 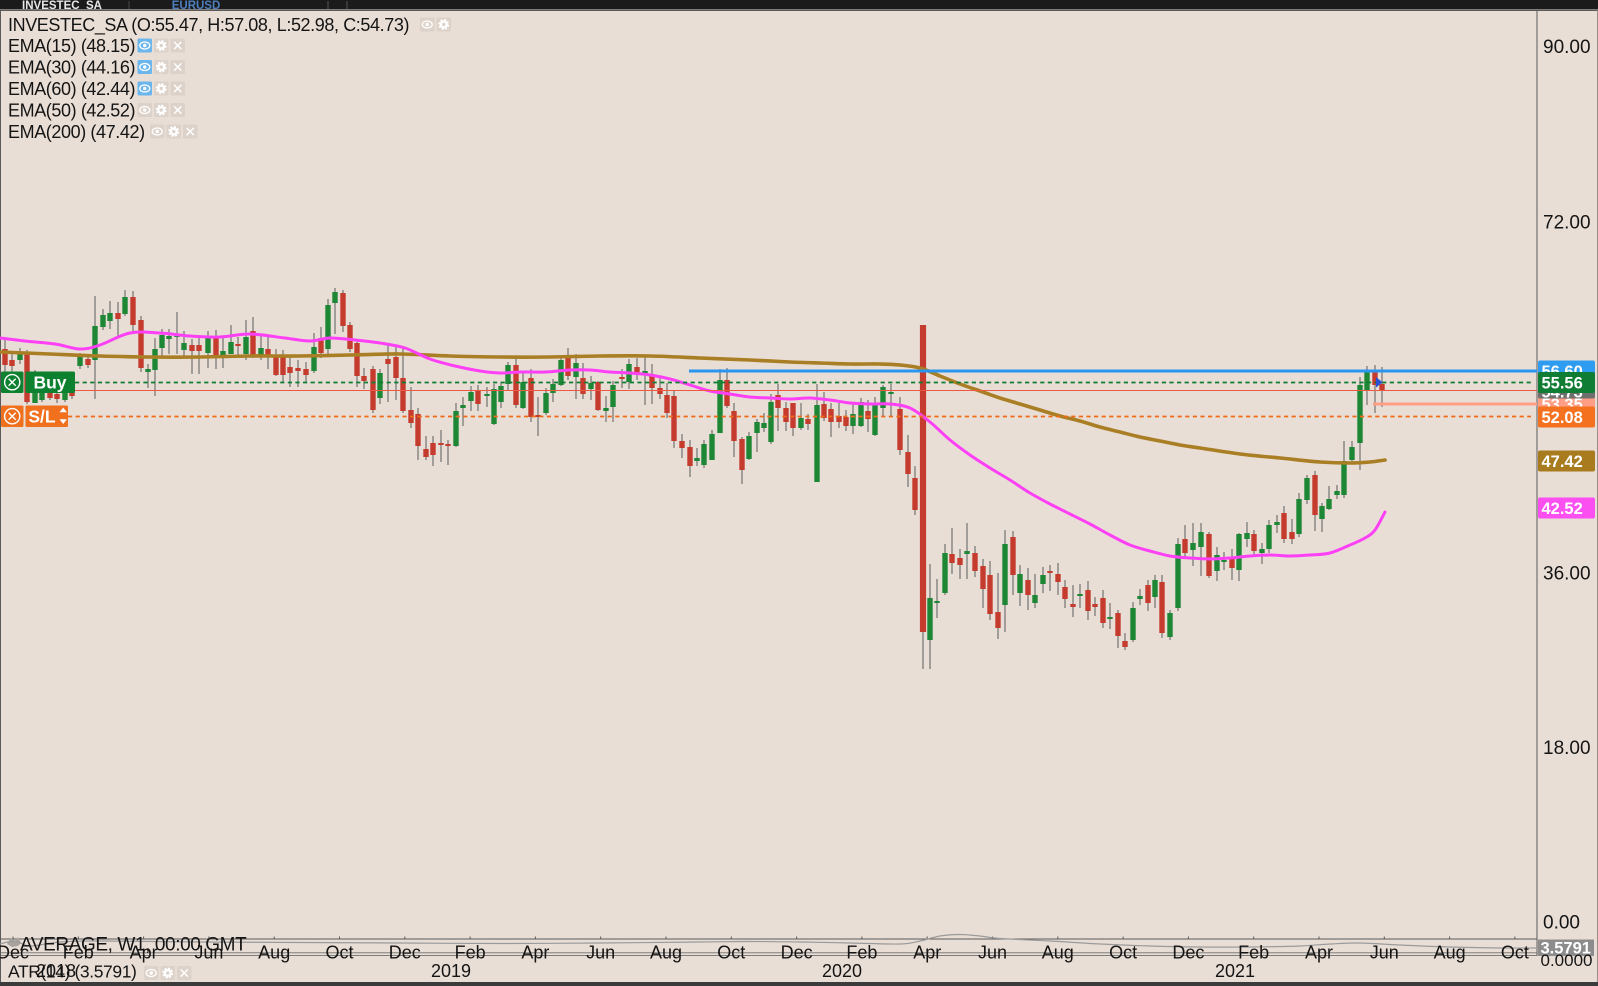 I want to click on svg-text: 2020, so click(x=842, y=971).